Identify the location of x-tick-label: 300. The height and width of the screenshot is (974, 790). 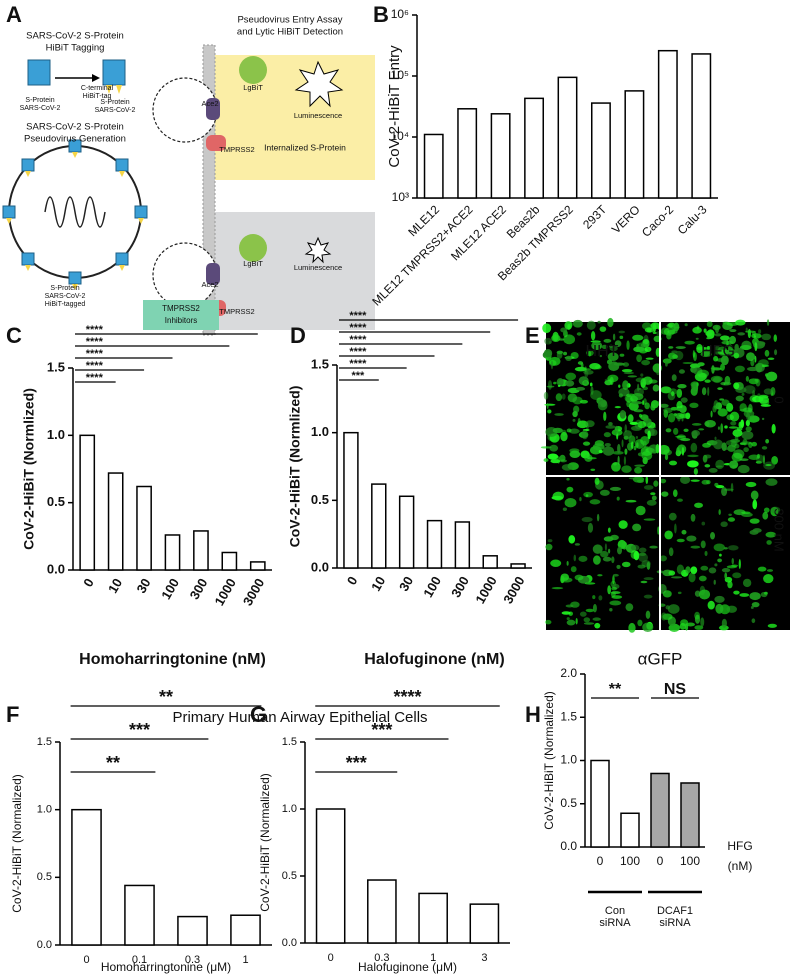
(199, 589).